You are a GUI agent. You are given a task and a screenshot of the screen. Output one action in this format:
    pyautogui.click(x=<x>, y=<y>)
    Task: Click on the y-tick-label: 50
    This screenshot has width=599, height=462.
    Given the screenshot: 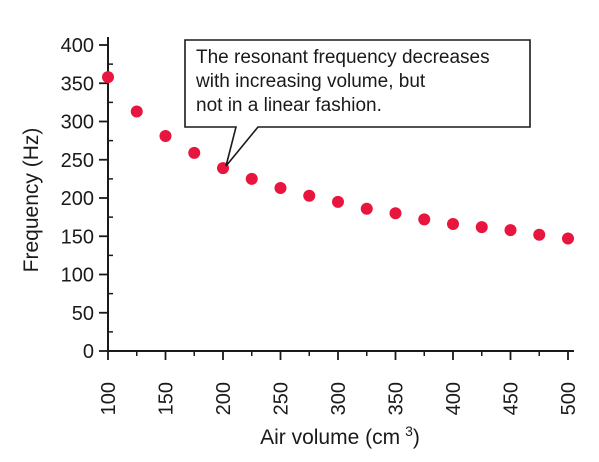 What is the action you would take?
    pyautogui.click(x=83, y=314)
    